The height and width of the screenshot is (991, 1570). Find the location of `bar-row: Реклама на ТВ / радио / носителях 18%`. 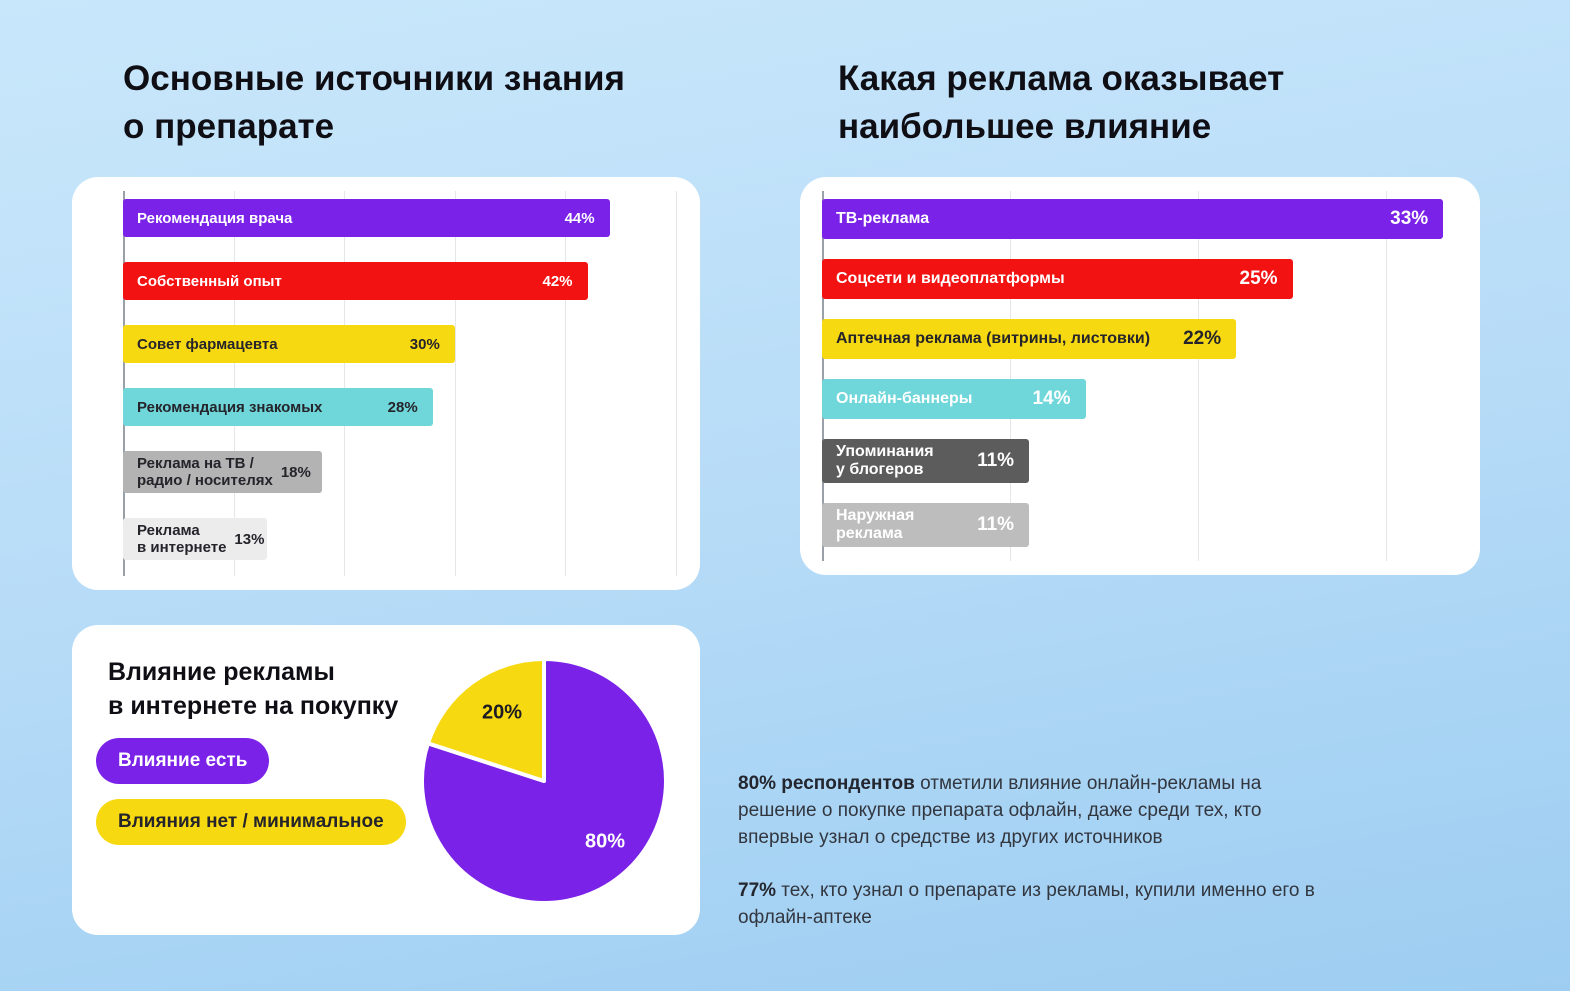

bar-row: Реклама на ТВ / радио / носителях 18% is located at coordinates (399, 472).